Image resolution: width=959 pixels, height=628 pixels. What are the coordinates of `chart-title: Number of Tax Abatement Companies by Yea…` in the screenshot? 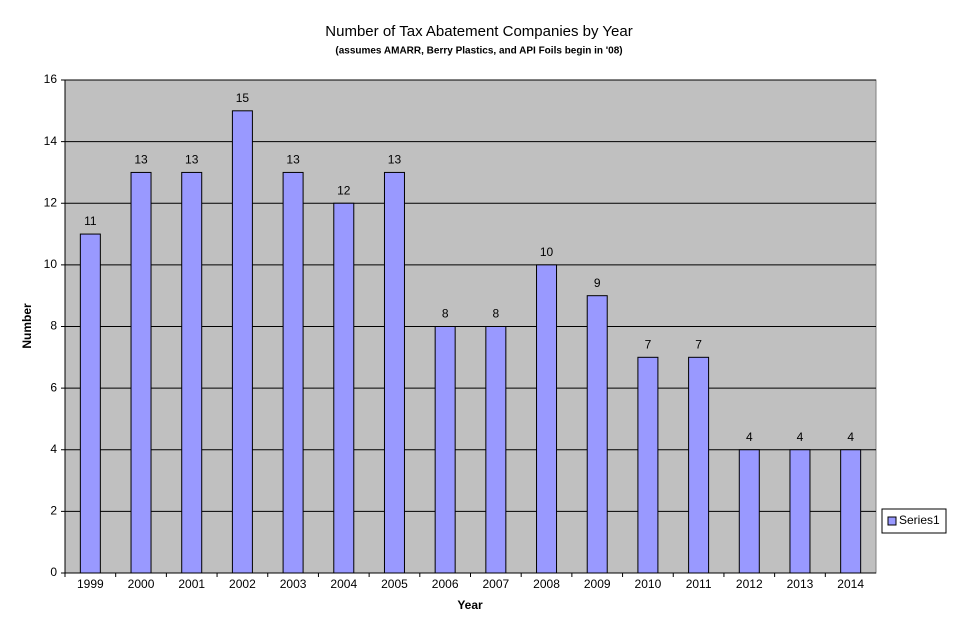 It's located at (478, 31).